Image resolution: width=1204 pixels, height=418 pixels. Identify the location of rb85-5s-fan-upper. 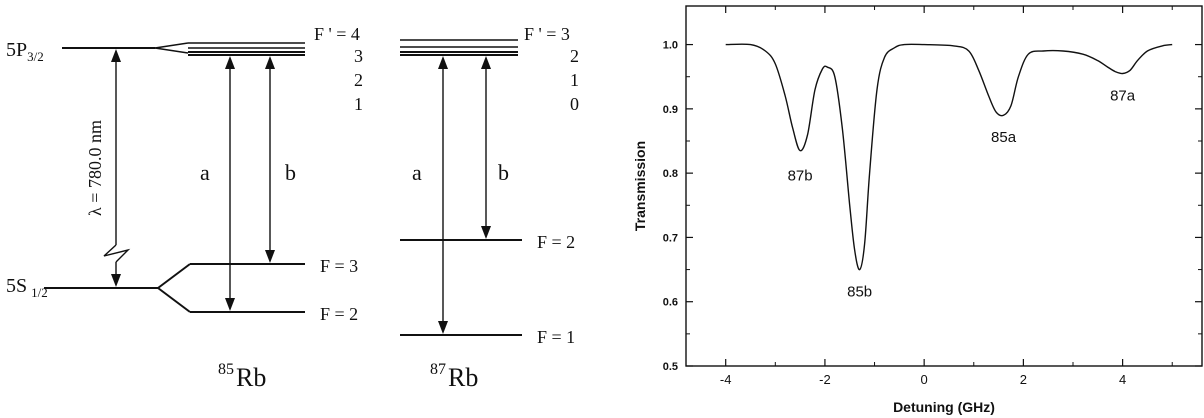
(174, 276).